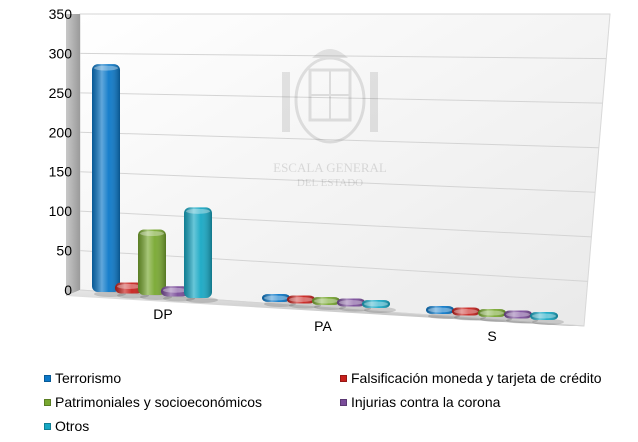 The height and width of the screenshot is (442, 638). Describe the element at coordinates (47, 426) in the screenshot. I see `legend-swatch-otros` at that location.